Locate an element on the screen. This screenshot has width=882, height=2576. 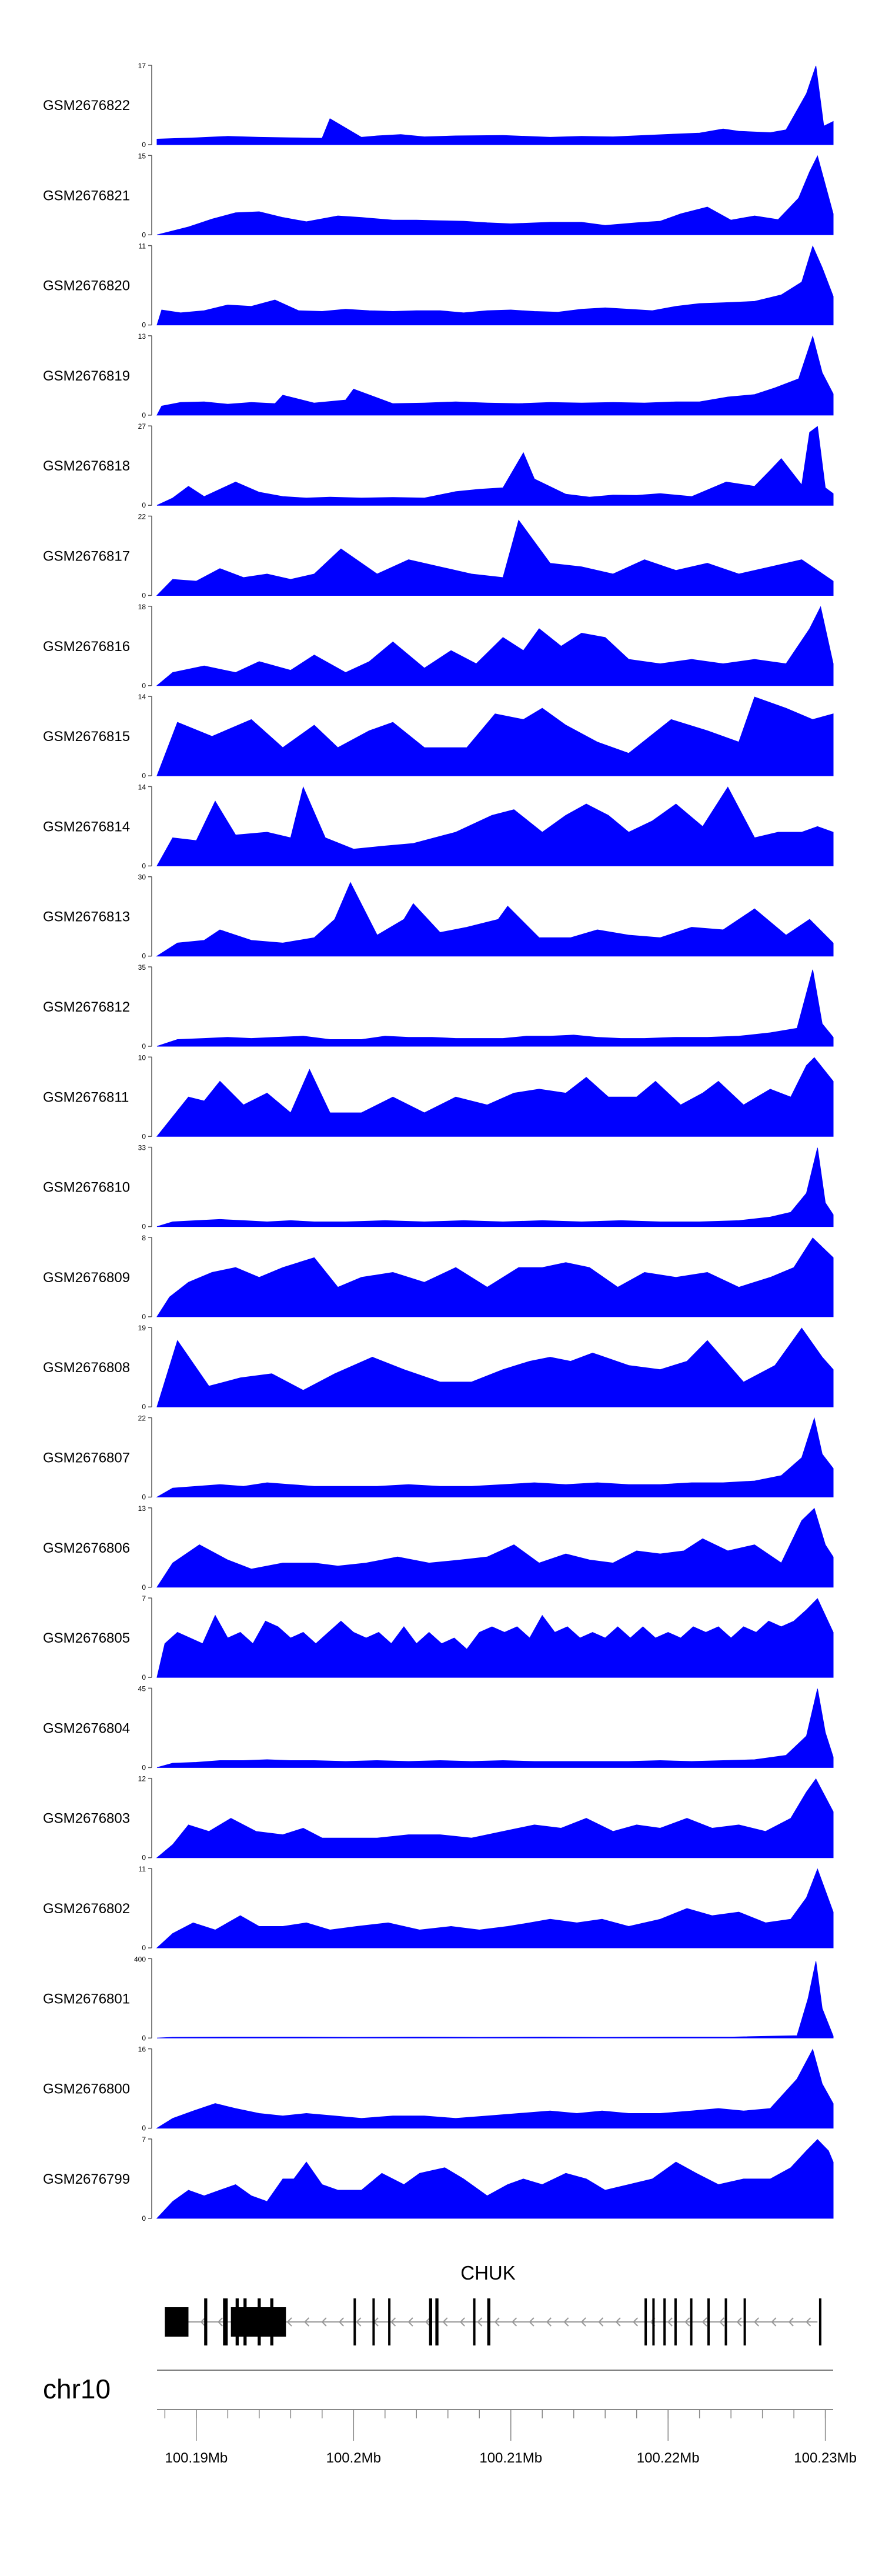
y-axis-max-label: 33 is located at coordinates (142, 1148).